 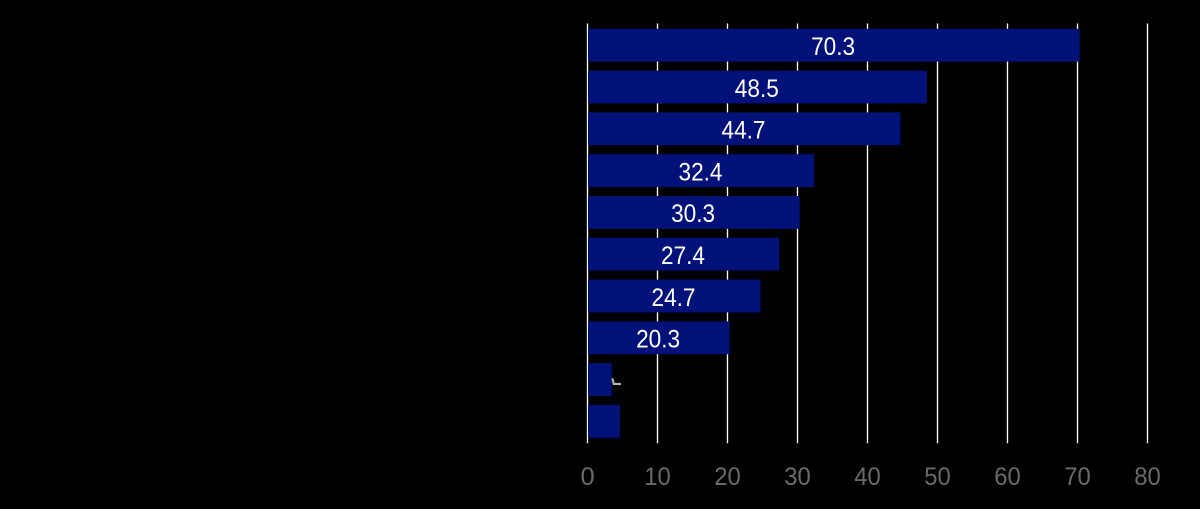 I want to click on svg-text: 27.4, so click(x=683, y=256).